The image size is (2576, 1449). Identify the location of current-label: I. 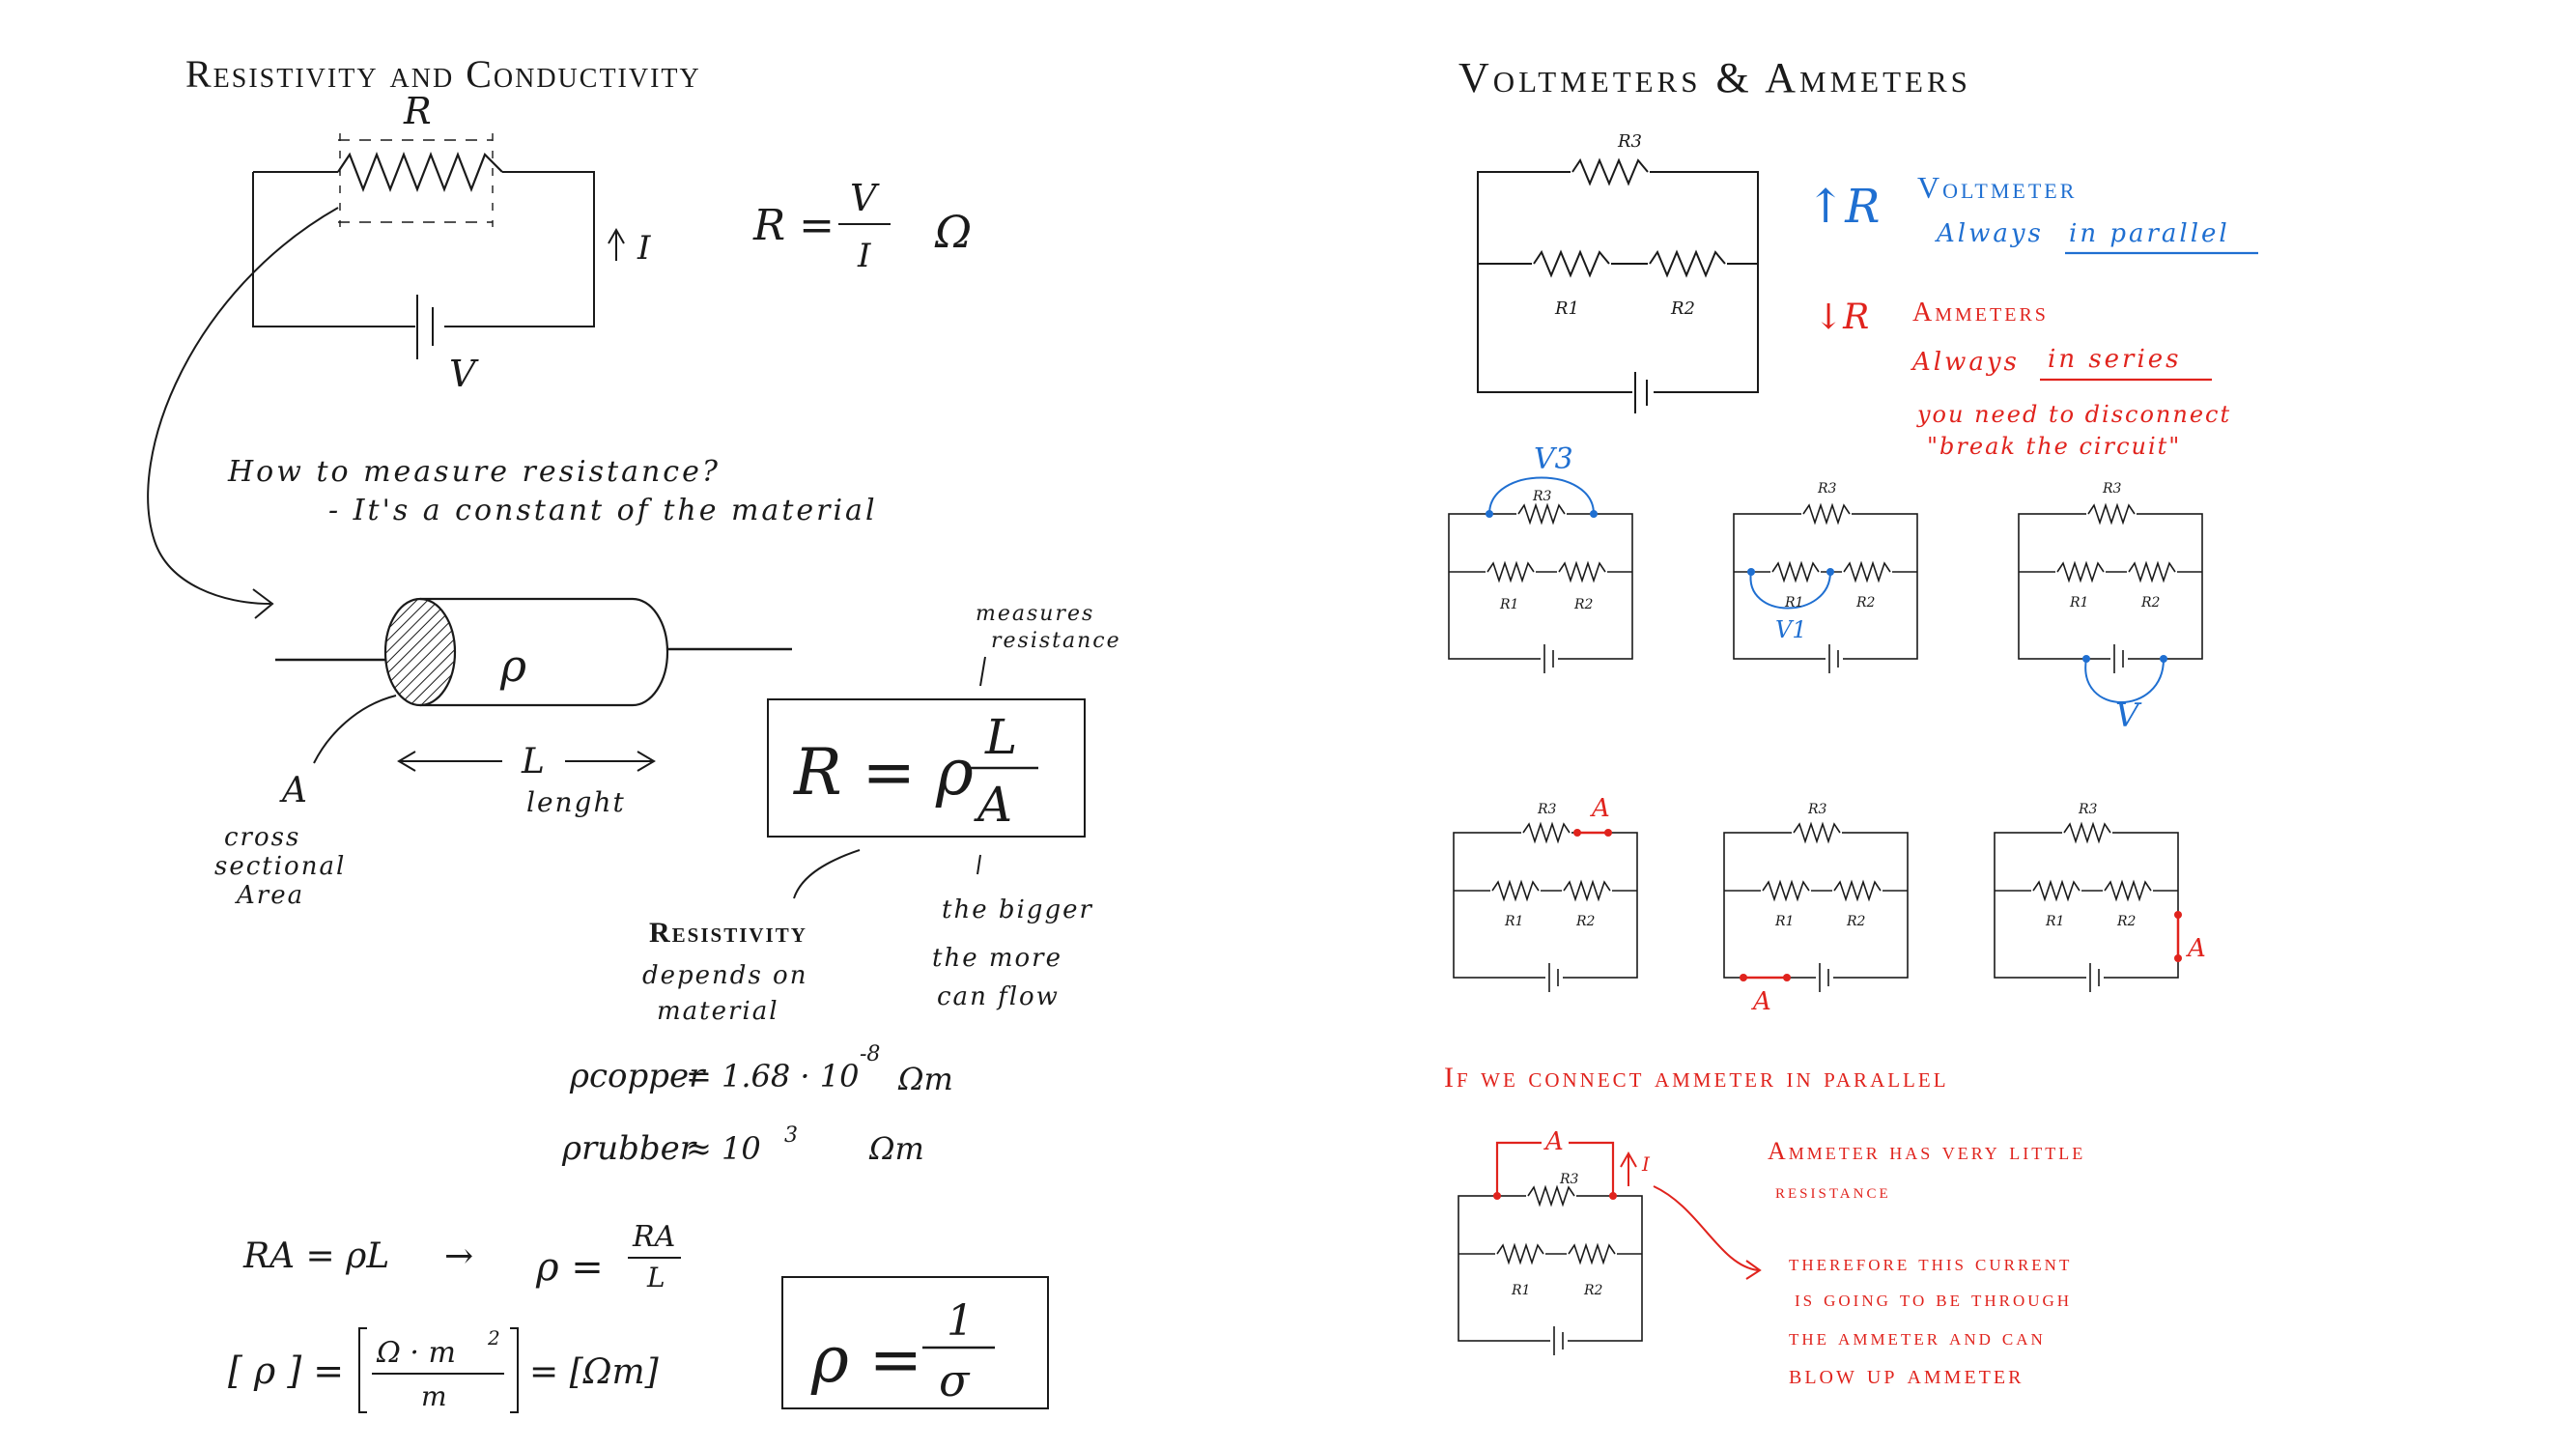
(644, 248).